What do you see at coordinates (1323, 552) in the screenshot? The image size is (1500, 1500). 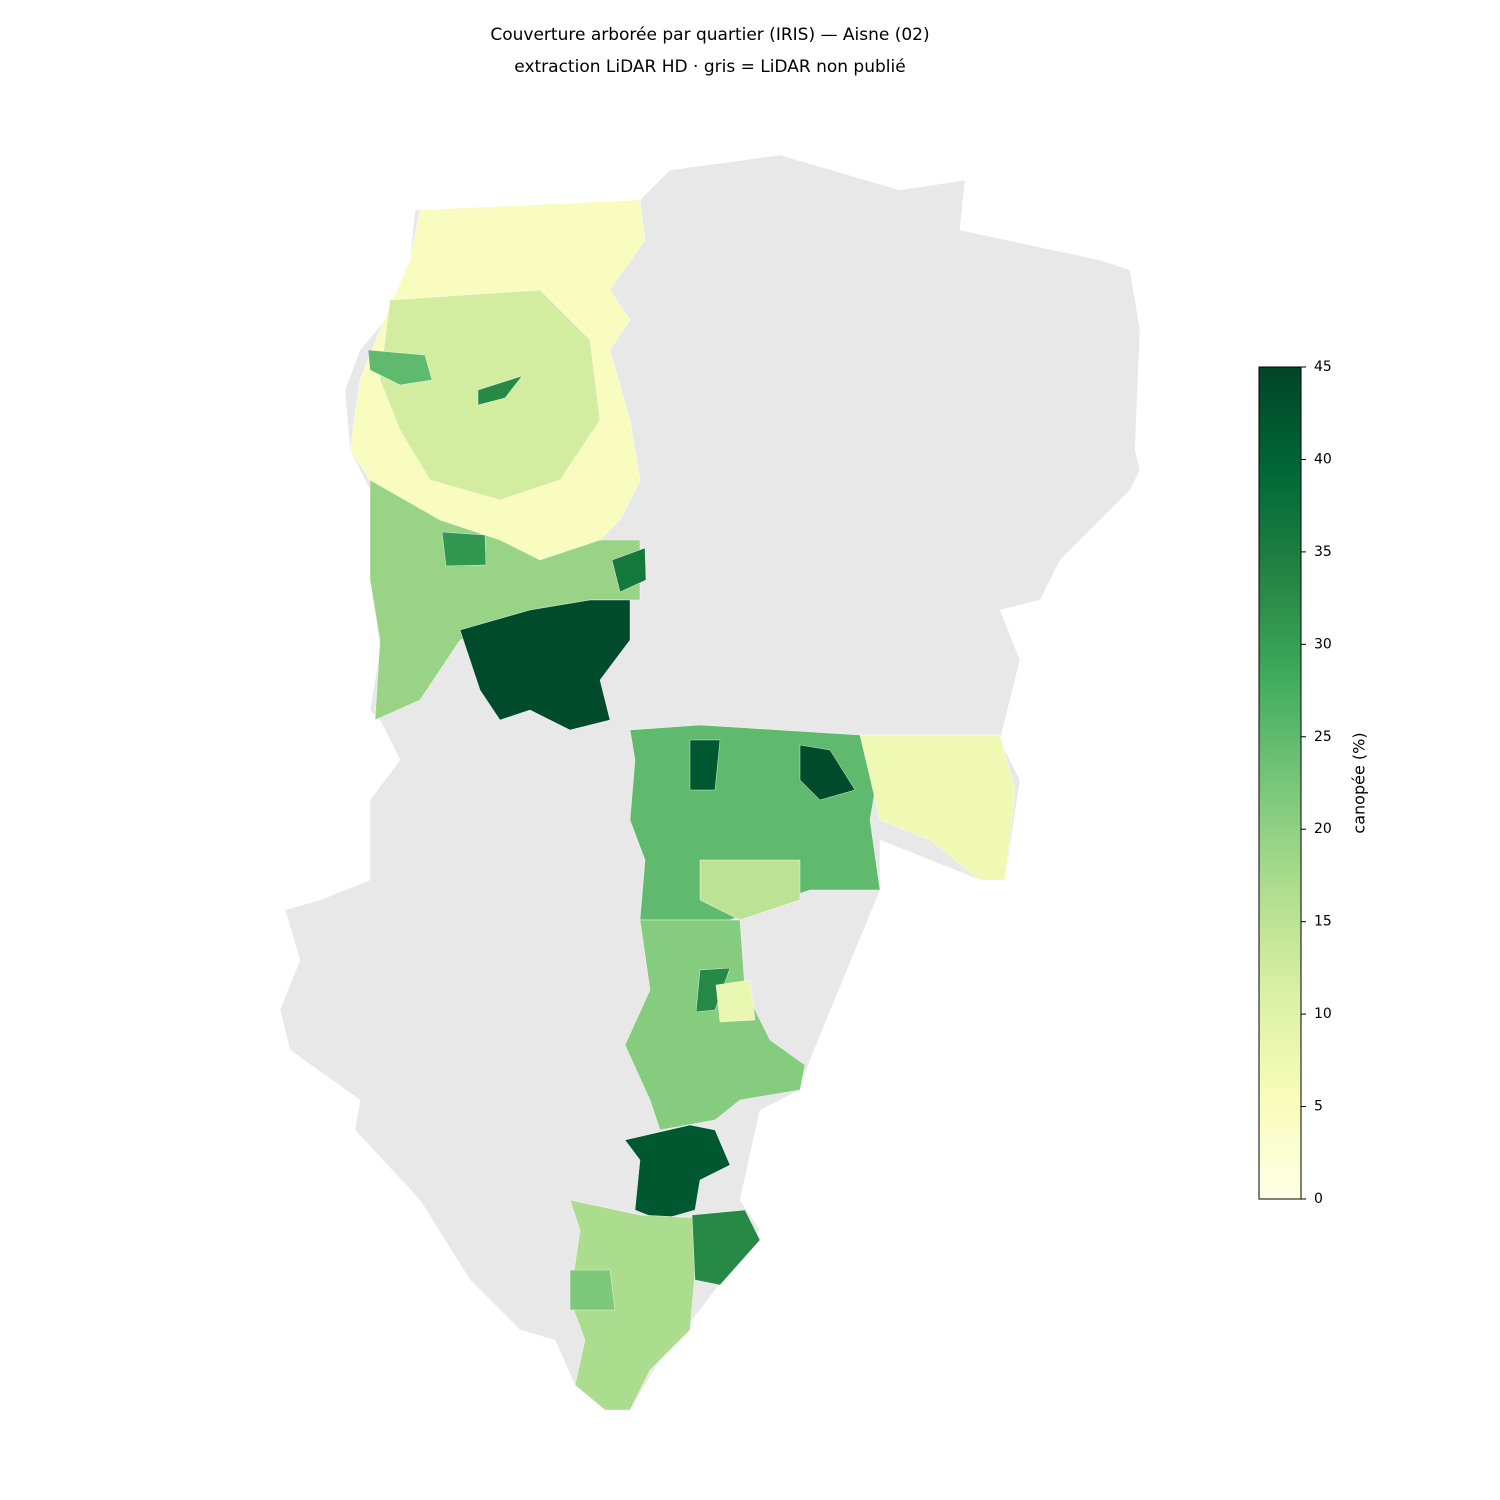 I see `colorbar-tick-label: 35` at bounding box center [1323, 552].